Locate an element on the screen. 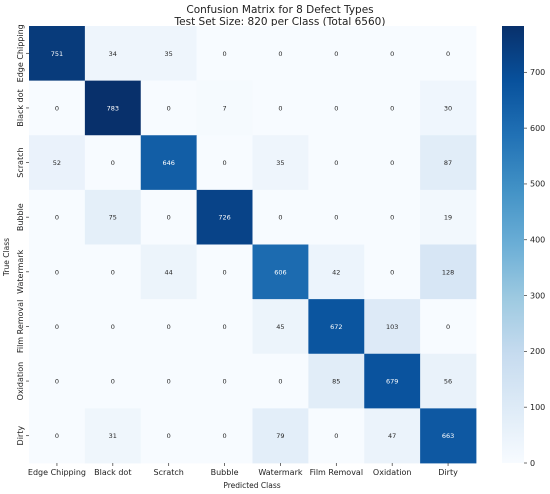 This screenshot has height=494, width=550. colorbar: 0 100 200 300 400 500 600 700 is located at coordinates (523, 247).